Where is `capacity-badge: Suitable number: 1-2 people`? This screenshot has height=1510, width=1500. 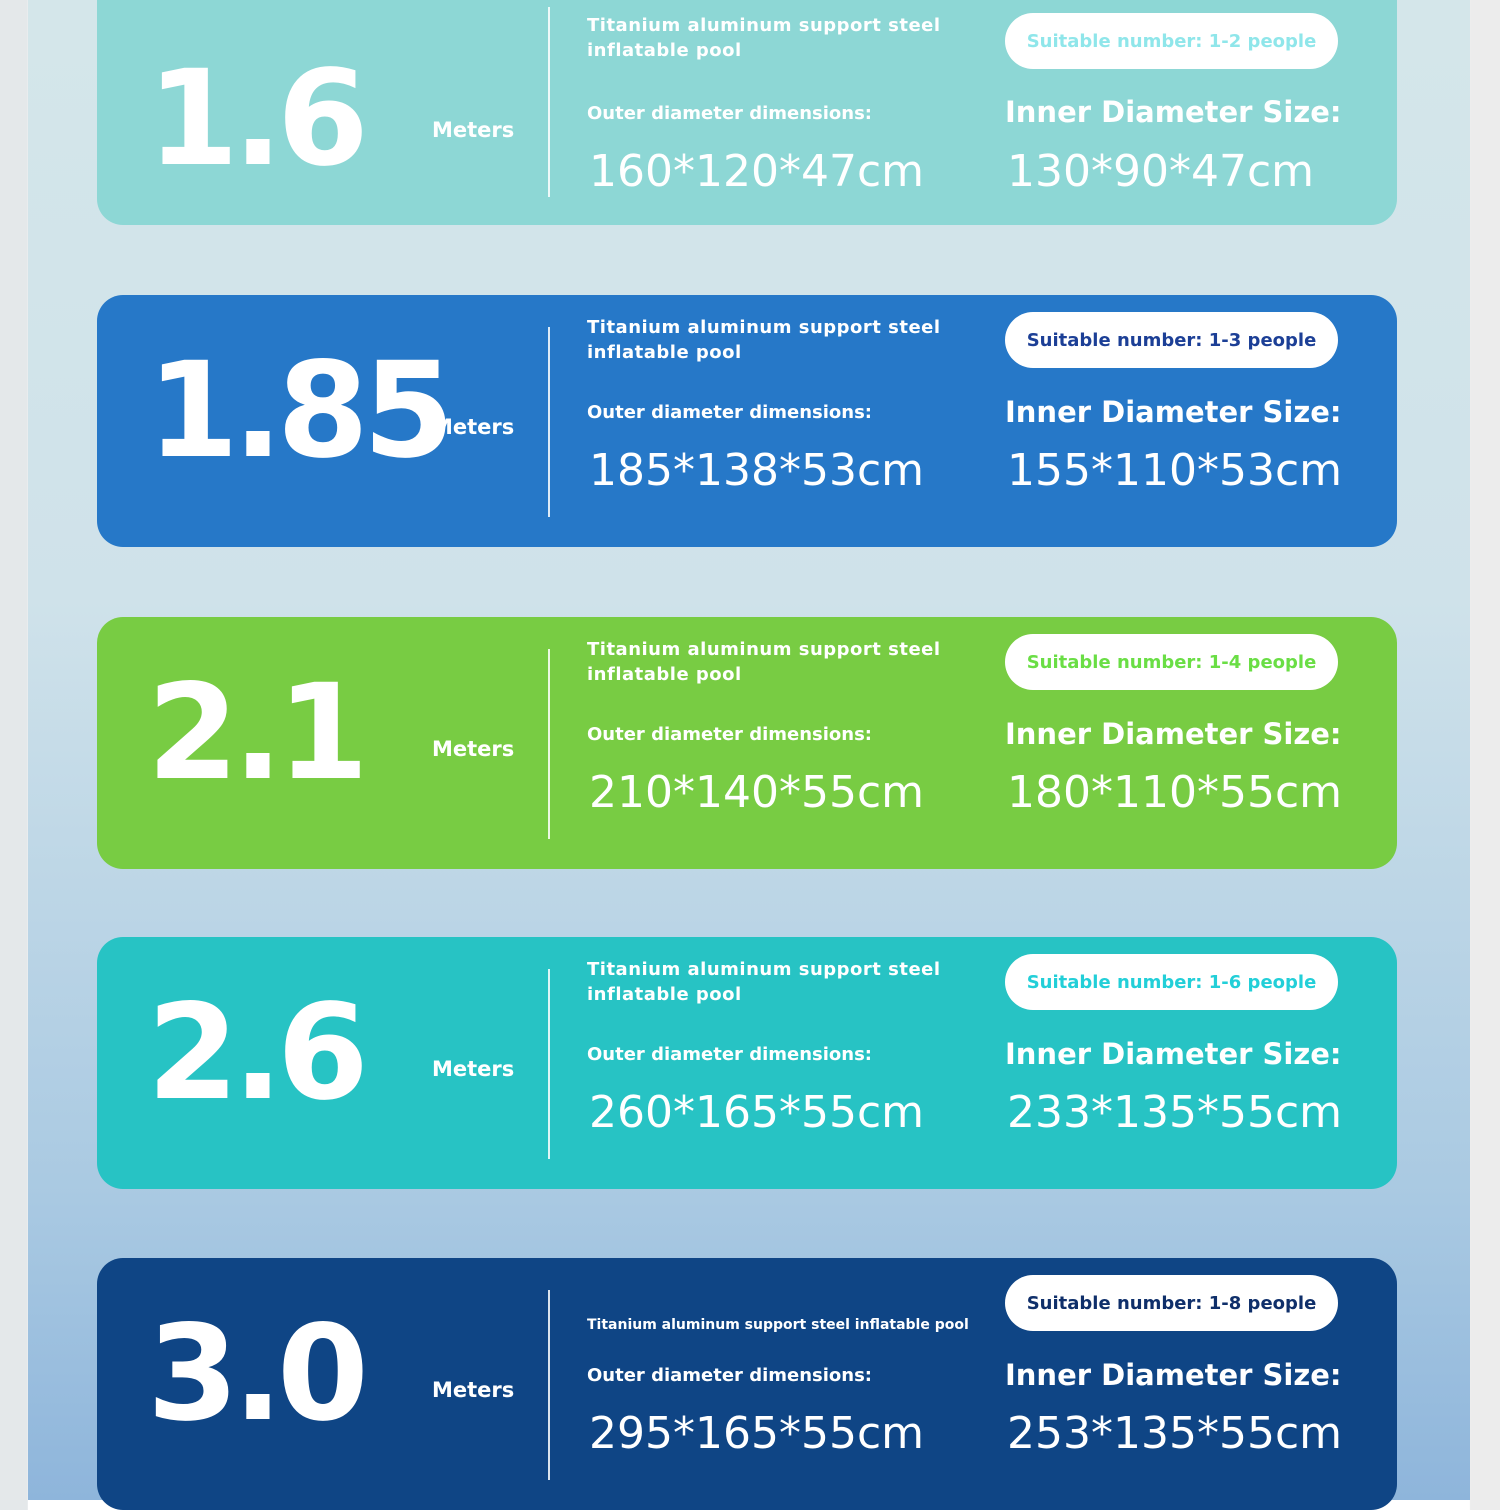 capacity-badge: Suitable number: 1-2 people is located at coordinates (1171, 41).